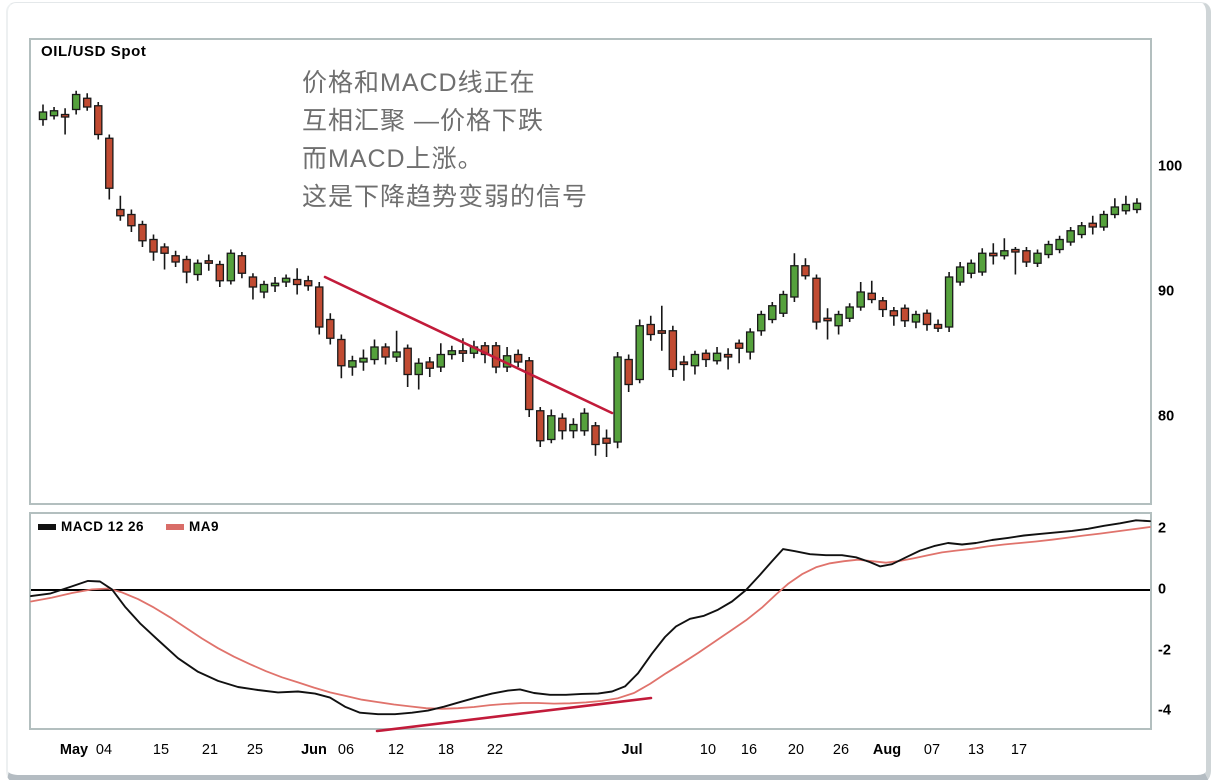 The width and height of the screenshot is (1214, 780). I want to click on x-axis-label: 20, so click(796, 750).